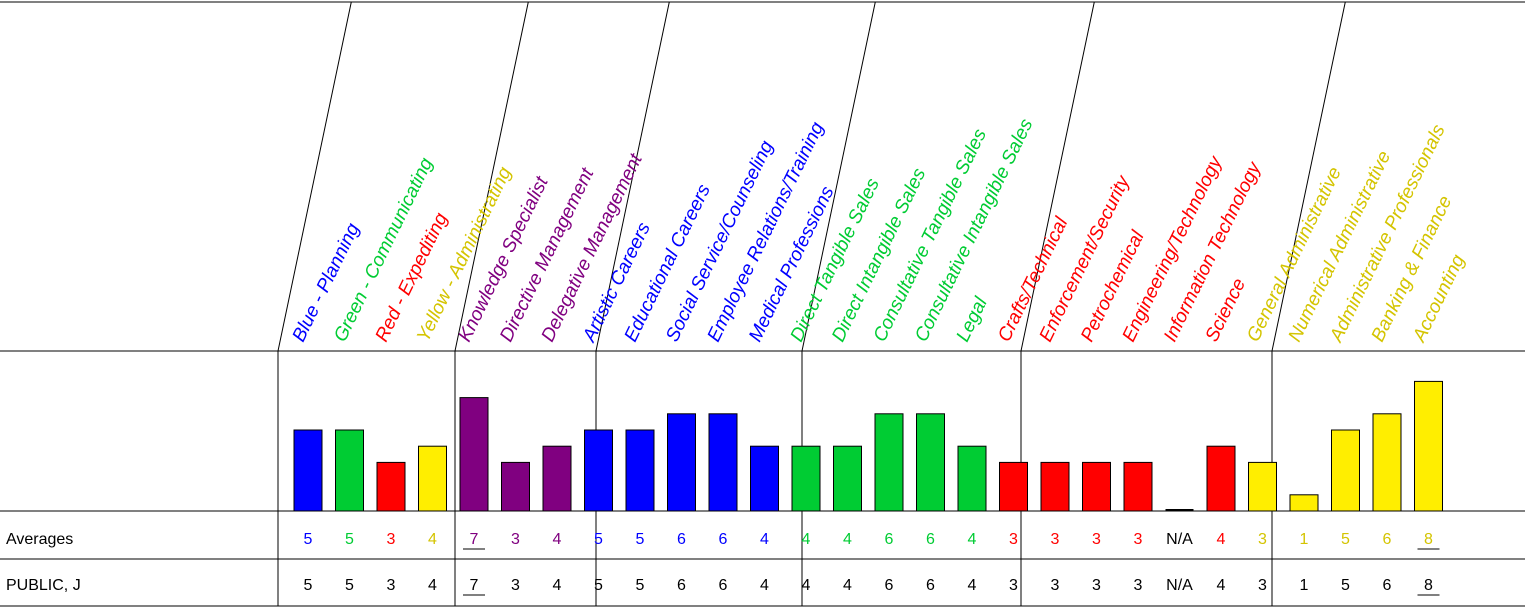  I want to click on person-value: 1, so click(1304, 585).